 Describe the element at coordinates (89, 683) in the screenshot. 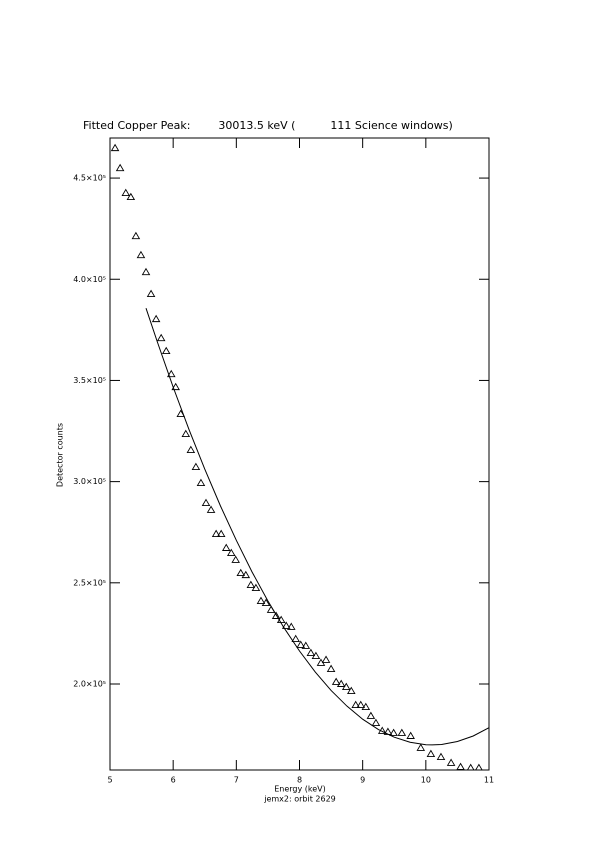

I see `y-tick-label: 2.0×10⁵` at that location.